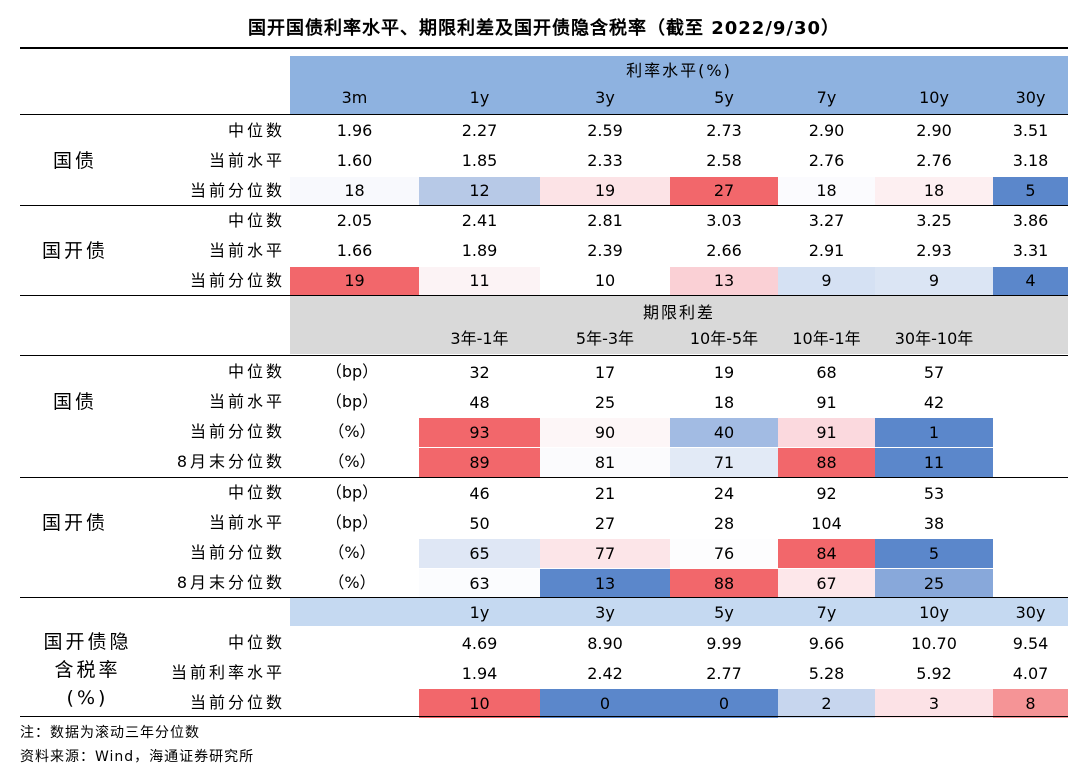 This screenshot has height=774, width=1080. What do you see at coordinates (605, 130) in the screenshot?
I see `table-cell: 2.59` at bounding box center [605, 130].